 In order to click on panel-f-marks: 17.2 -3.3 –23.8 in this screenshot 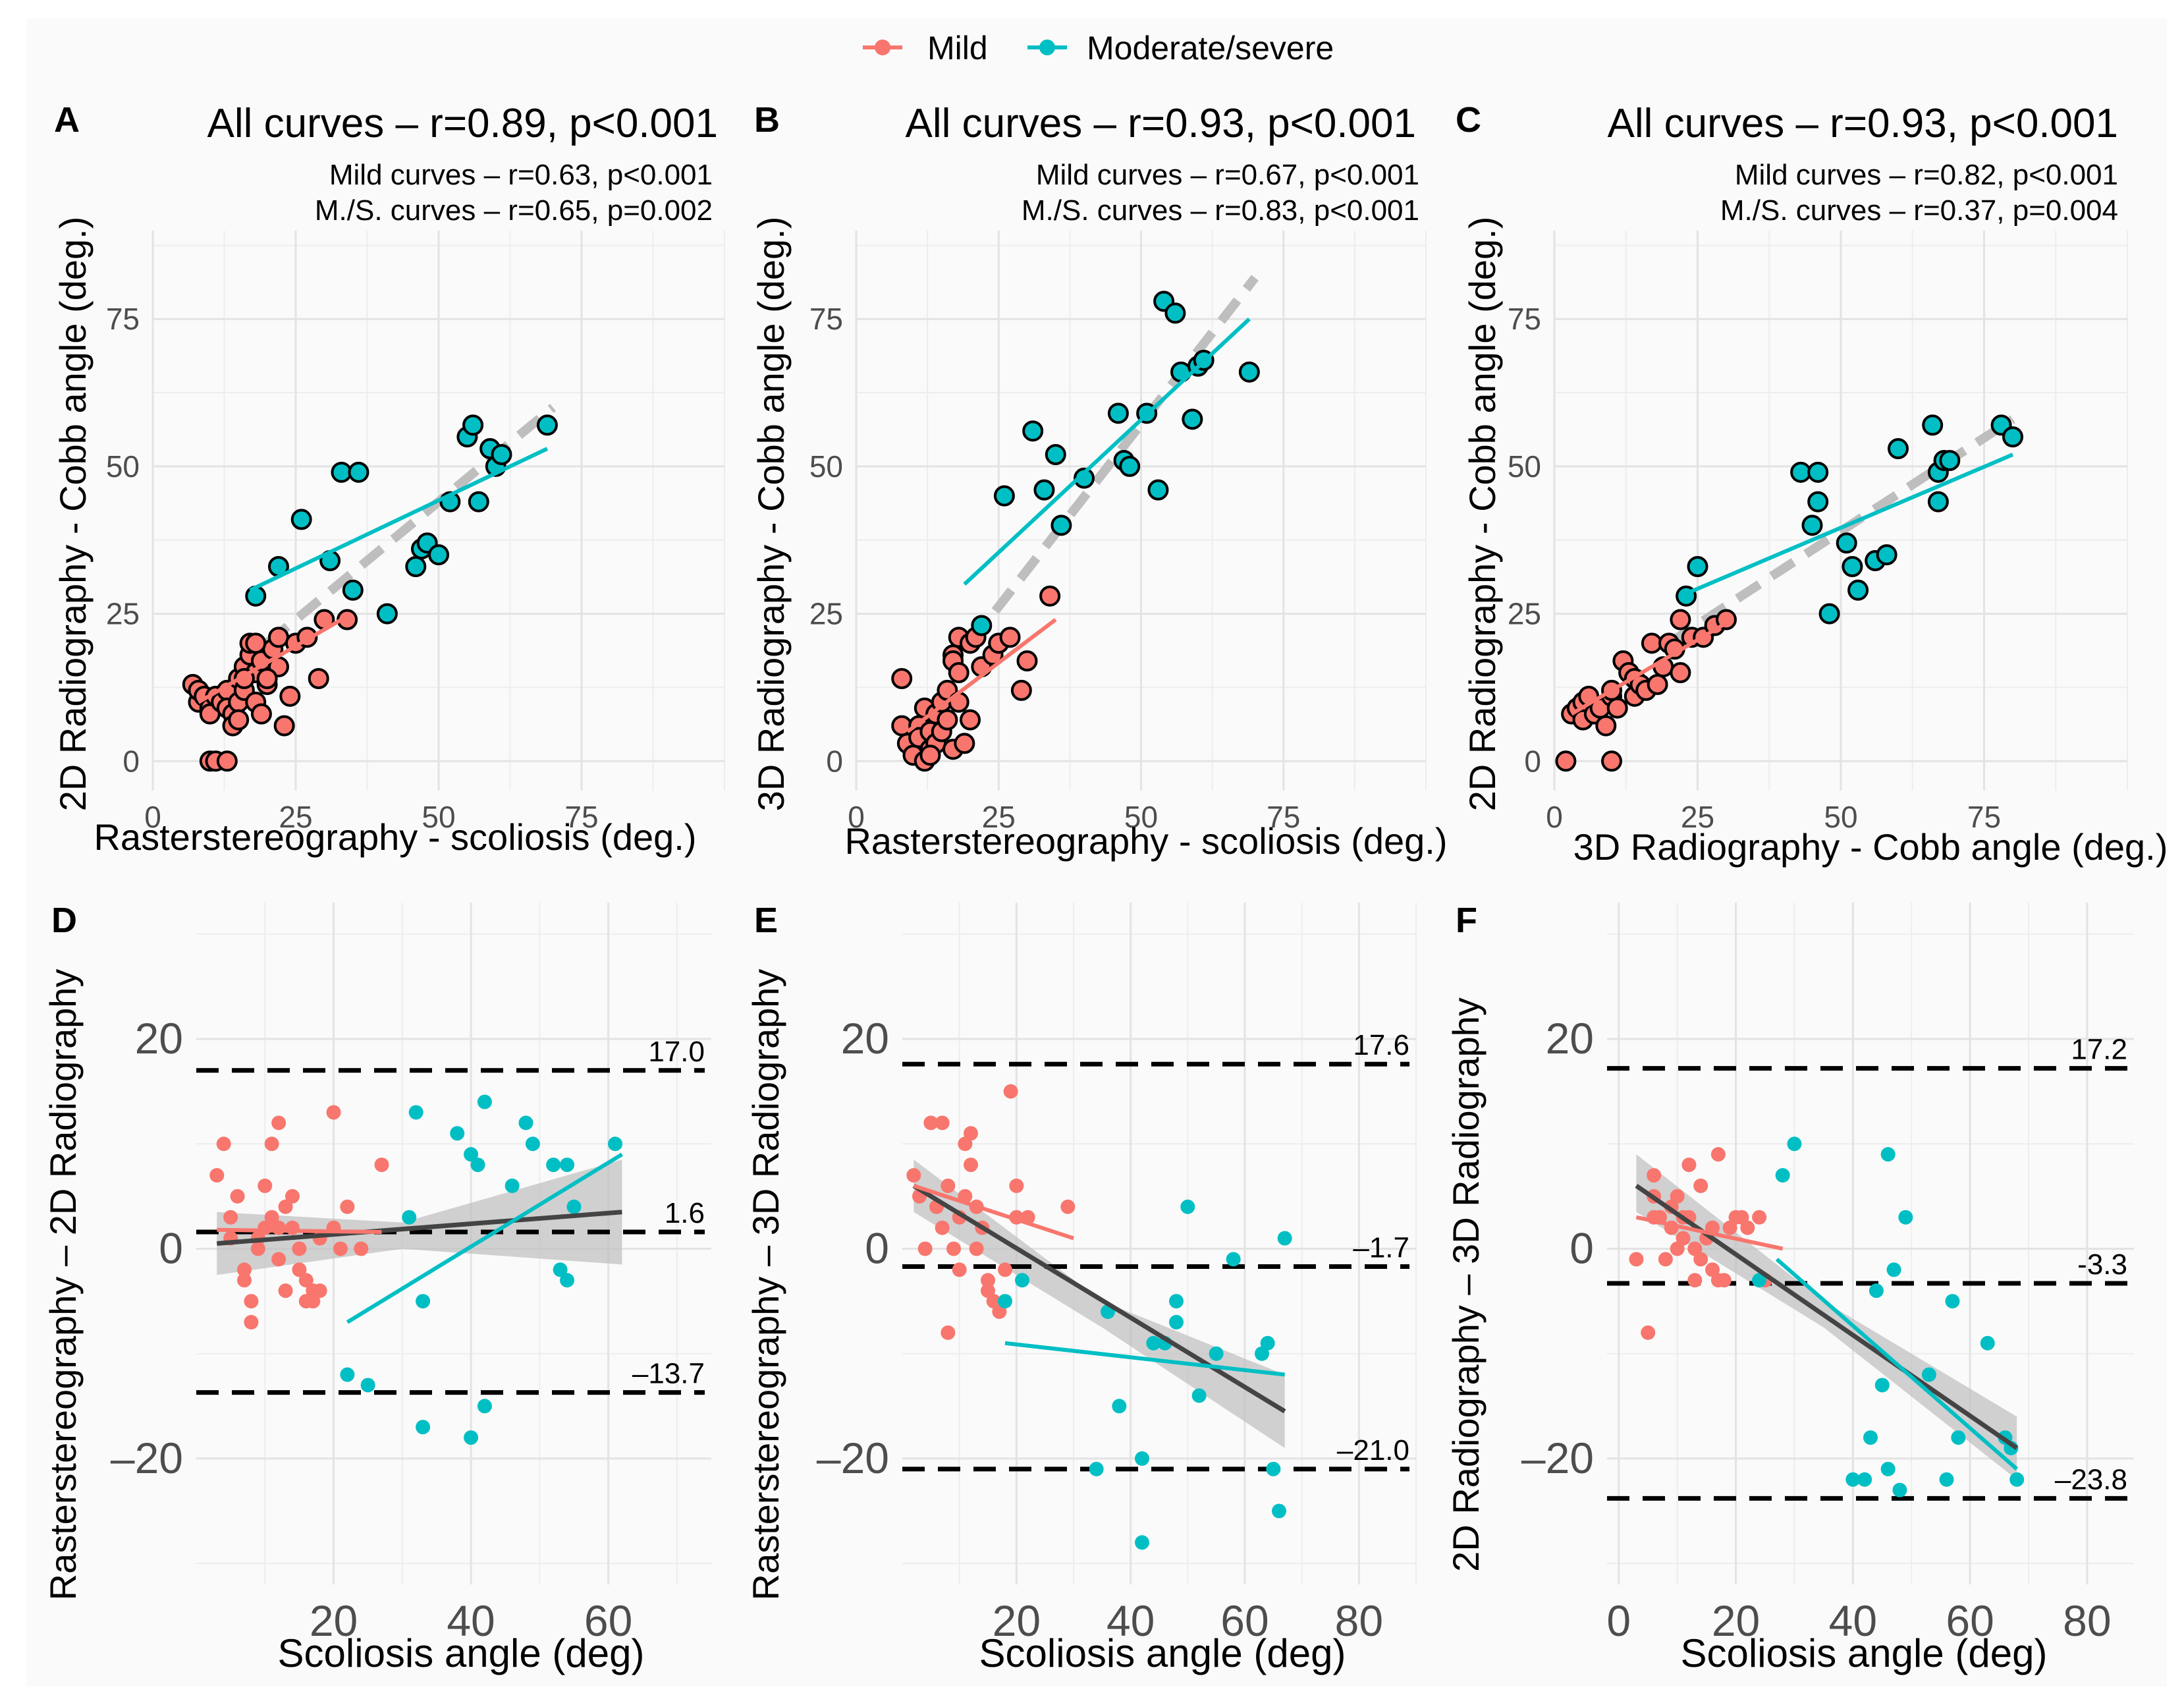, I will do `click(1867, 1267)`.